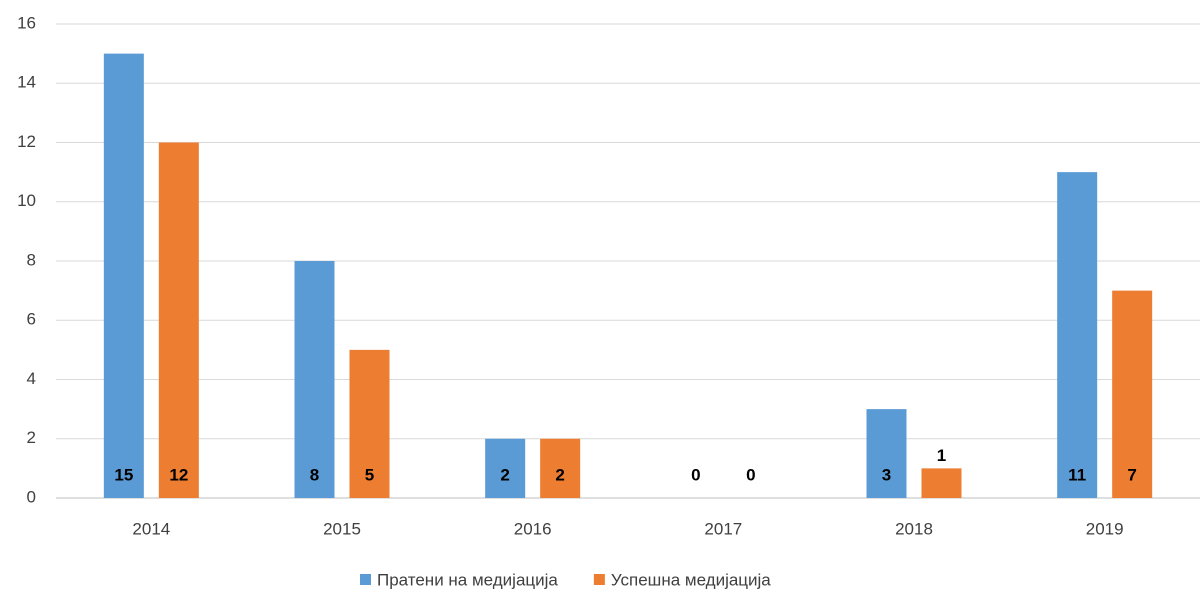 This screenshot has width=1200, height=593. Describe the element at coordinates (31, 259) in the screenshot. I see `y-tick-label: 8` at that location.